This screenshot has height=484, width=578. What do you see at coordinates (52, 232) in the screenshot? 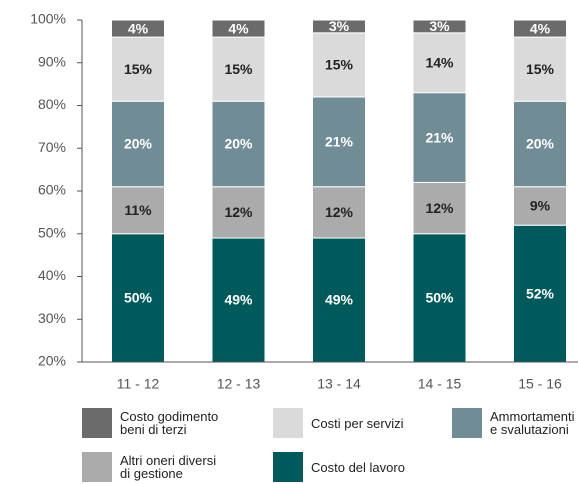
I see `y-tick-label: 50%` at bounding box center [52, 232].